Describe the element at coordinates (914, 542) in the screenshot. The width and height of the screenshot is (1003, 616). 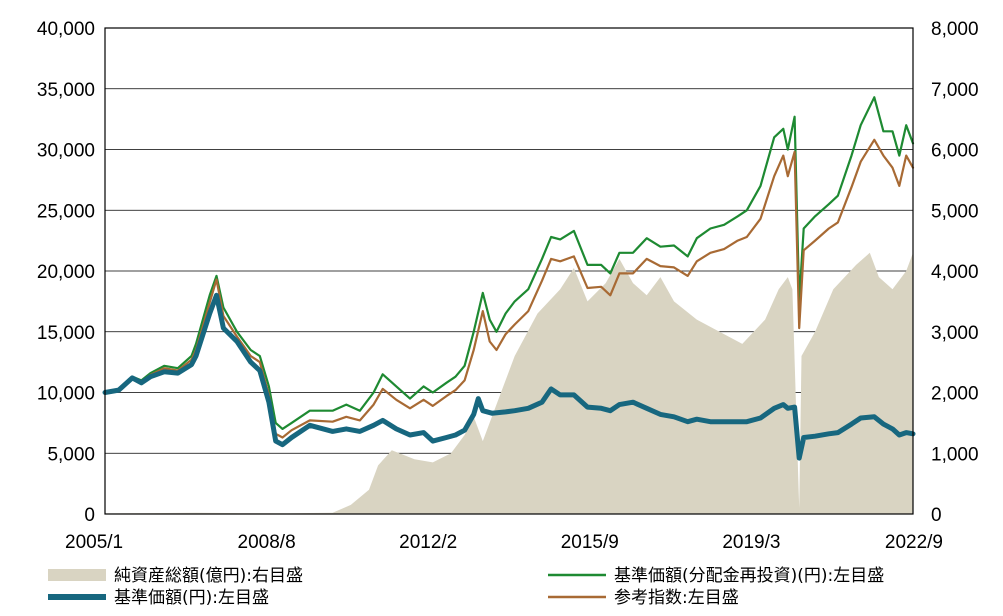
I see `x-tick-label: 2022/9` at that location.